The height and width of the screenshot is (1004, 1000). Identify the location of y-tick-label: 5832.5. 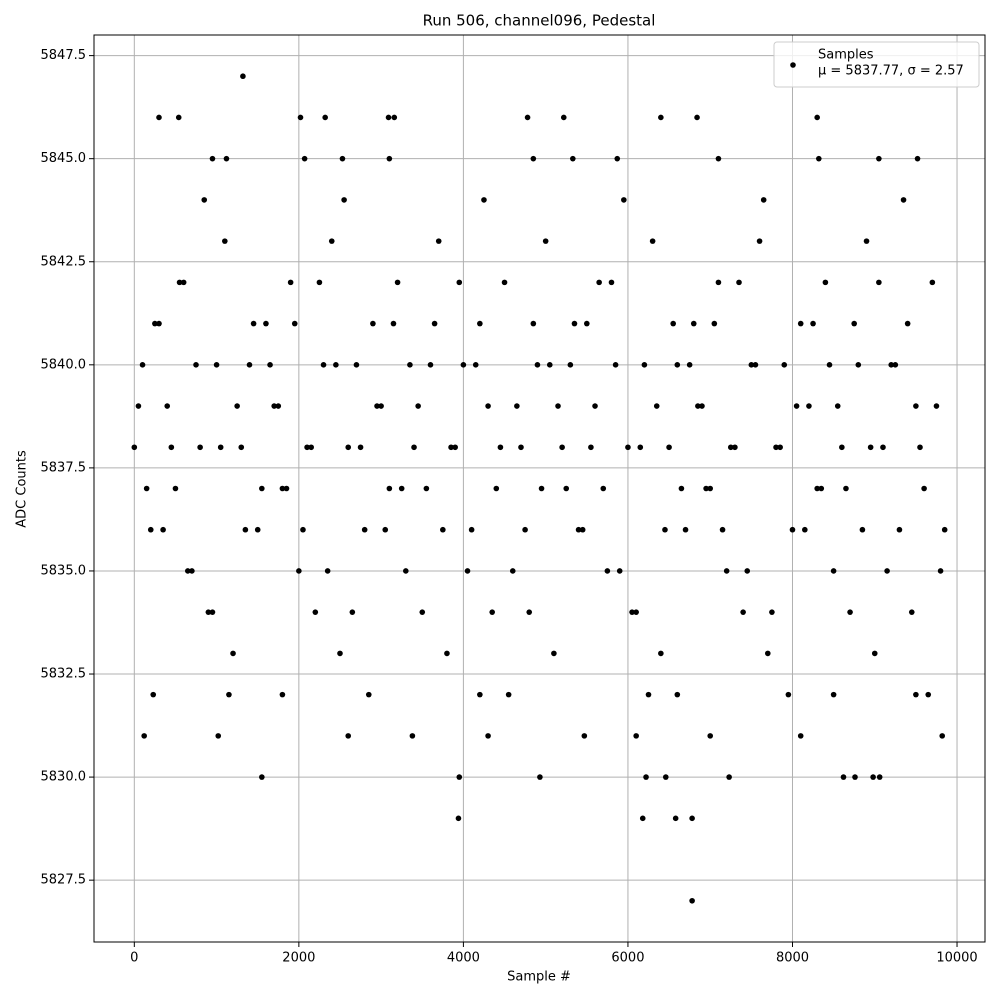
(64, 674).